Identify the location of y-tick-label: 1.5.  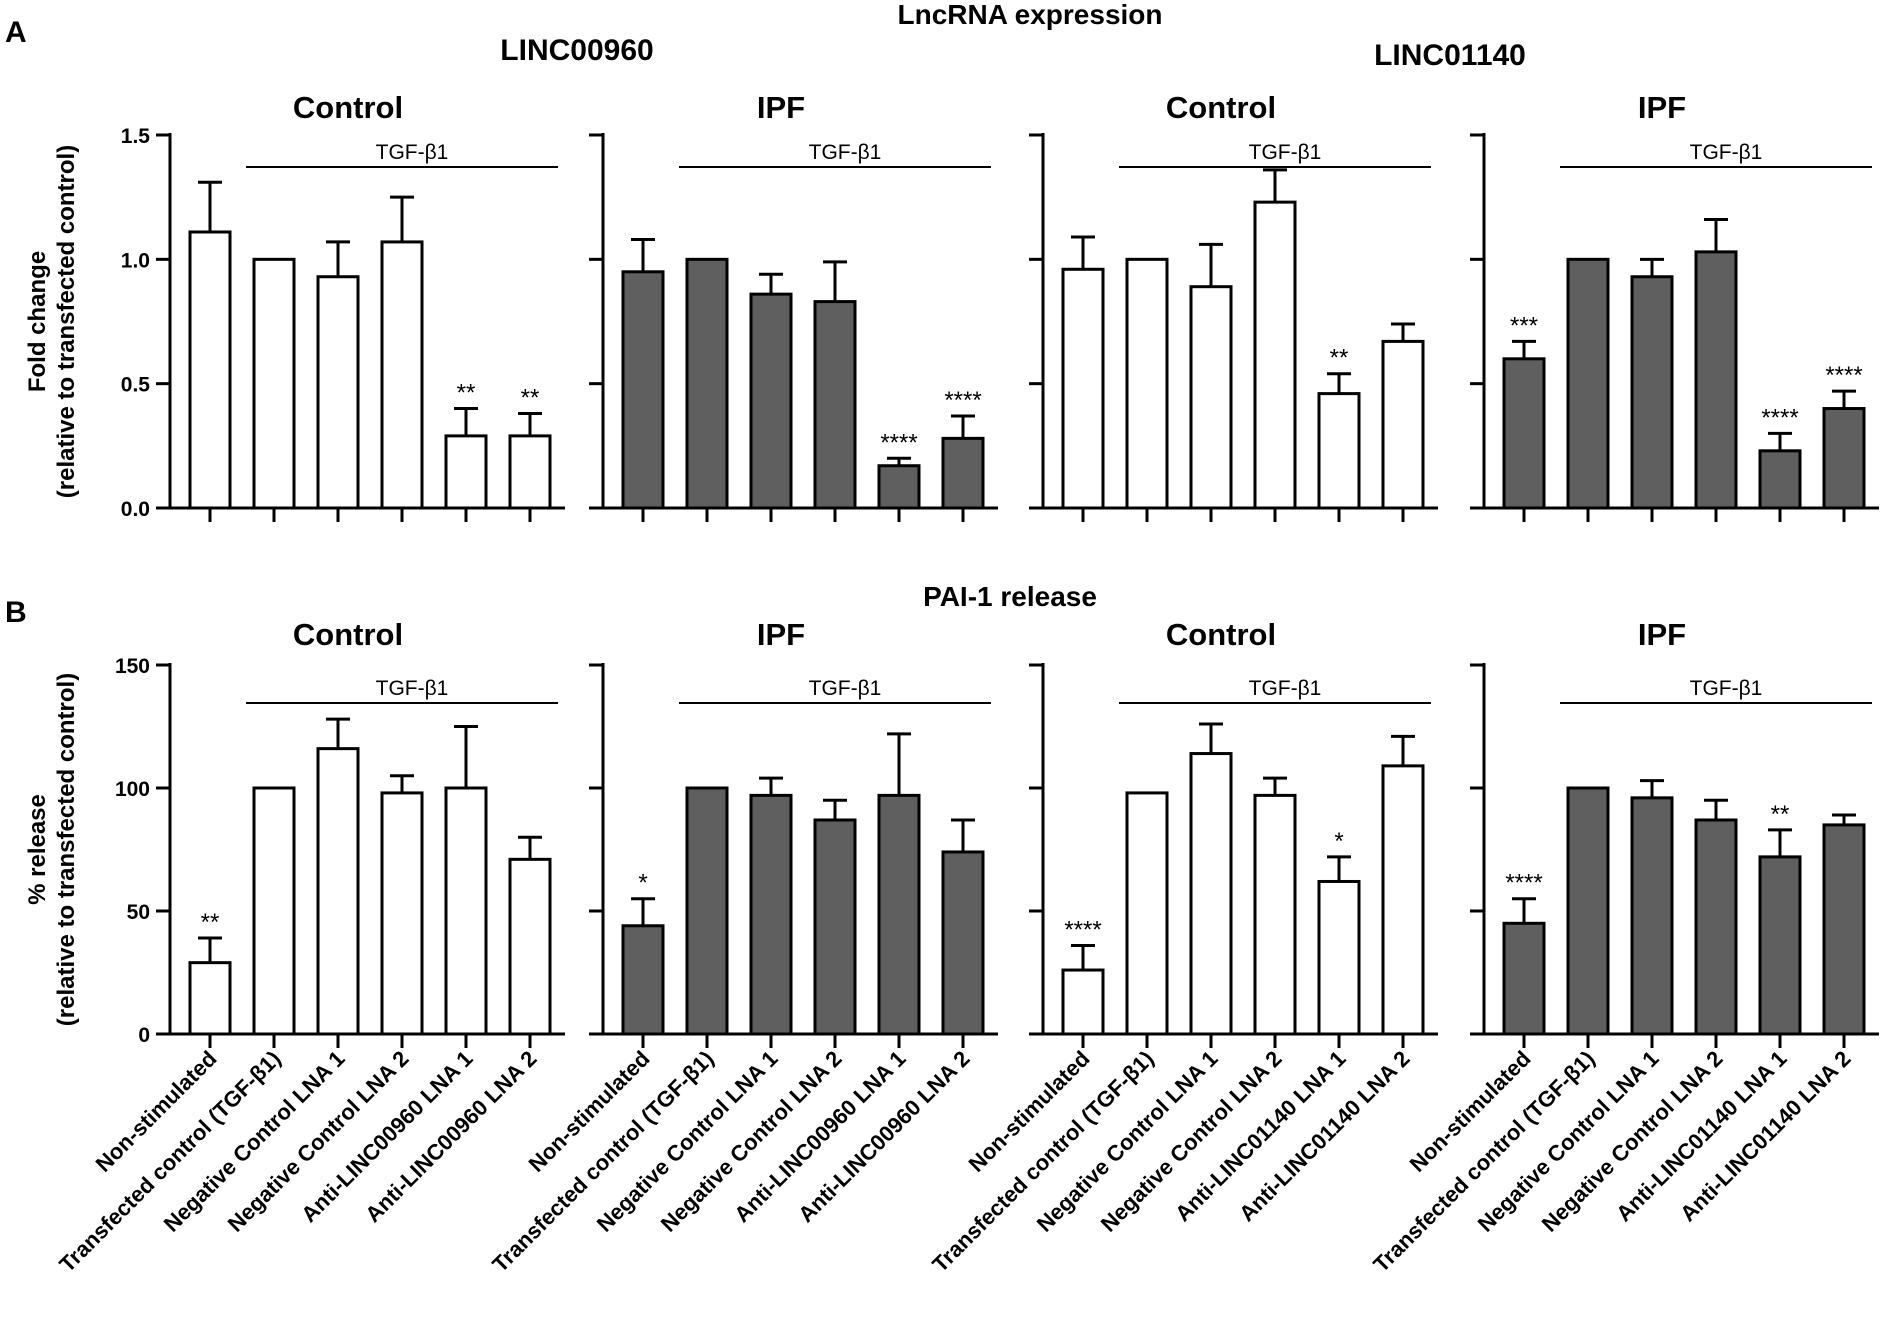
(136, 136).